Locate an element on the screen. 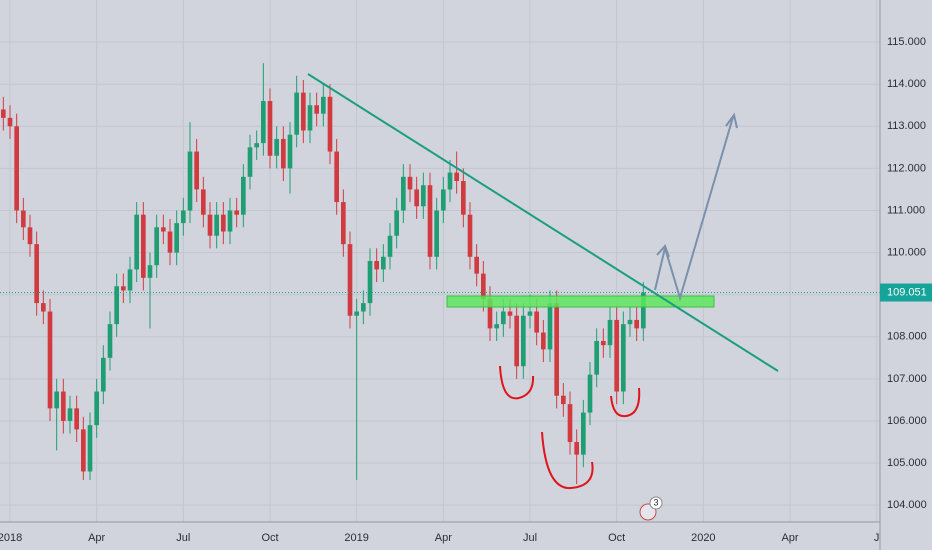  y-tick-label: 111.000 is located at coordinates (906, 210).